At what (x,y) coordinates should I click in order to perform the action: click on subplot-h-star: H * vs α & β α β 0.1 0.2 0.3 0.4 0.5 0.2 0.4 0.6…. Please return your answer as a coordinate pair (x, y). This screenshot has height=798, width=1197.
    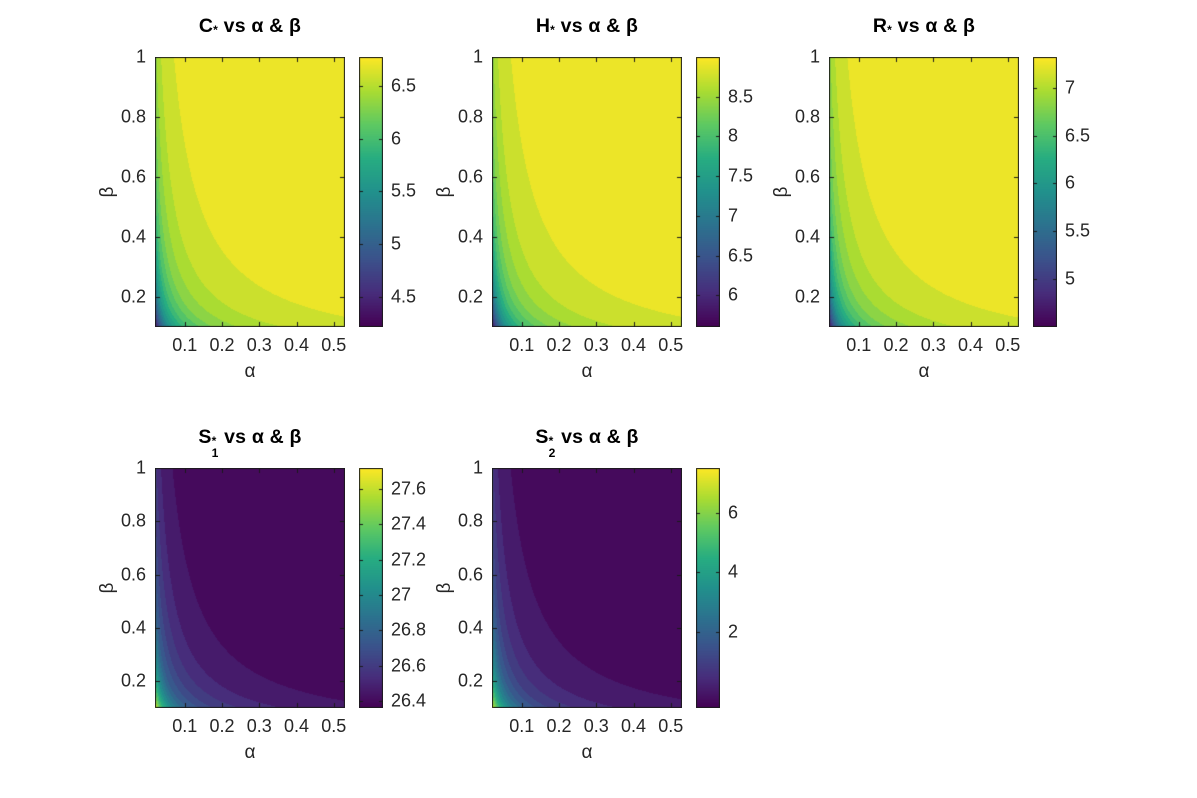
    Looking at the image, I should click on (593, 198).